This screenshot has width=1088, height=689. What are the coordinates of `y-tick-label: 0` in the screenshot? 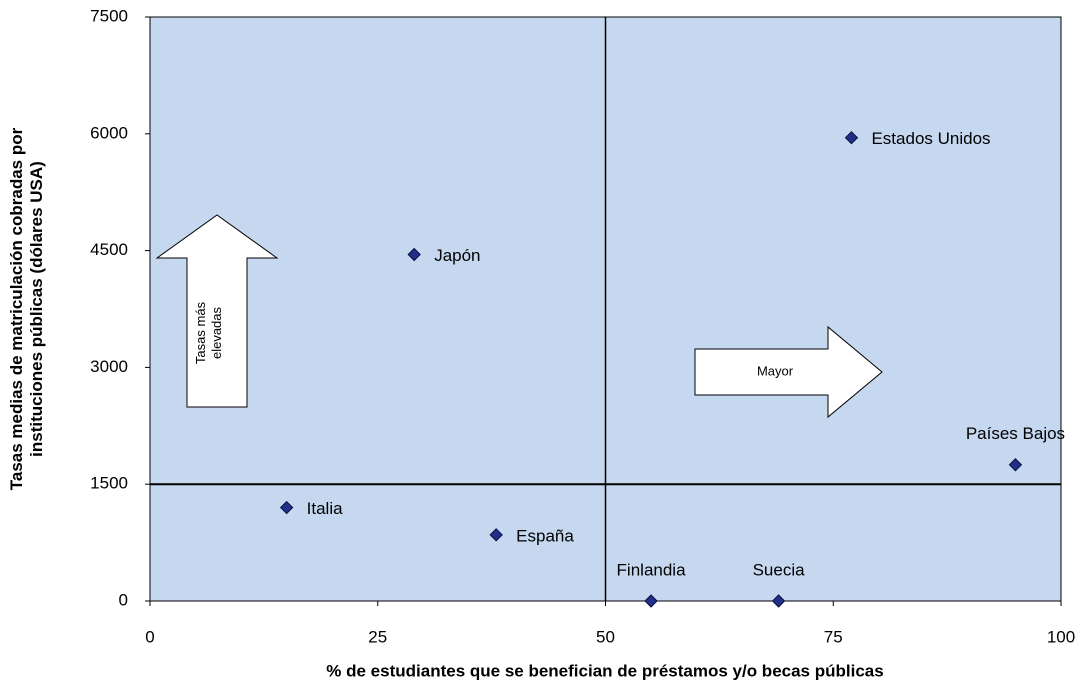 It's located at (123, 599).